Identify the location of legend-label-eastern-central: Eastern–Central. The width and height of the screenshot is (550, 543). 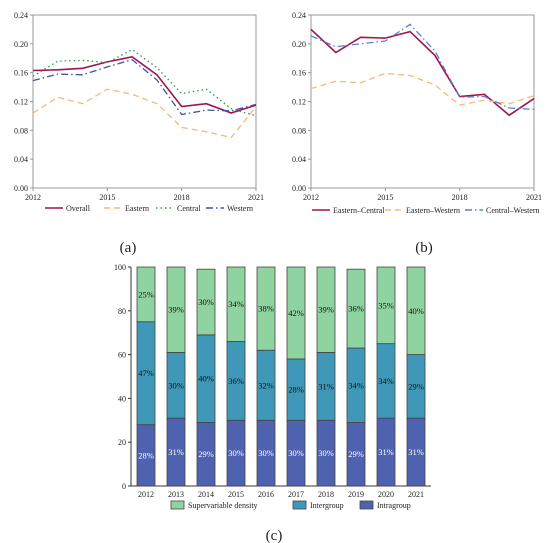
(359, 210).